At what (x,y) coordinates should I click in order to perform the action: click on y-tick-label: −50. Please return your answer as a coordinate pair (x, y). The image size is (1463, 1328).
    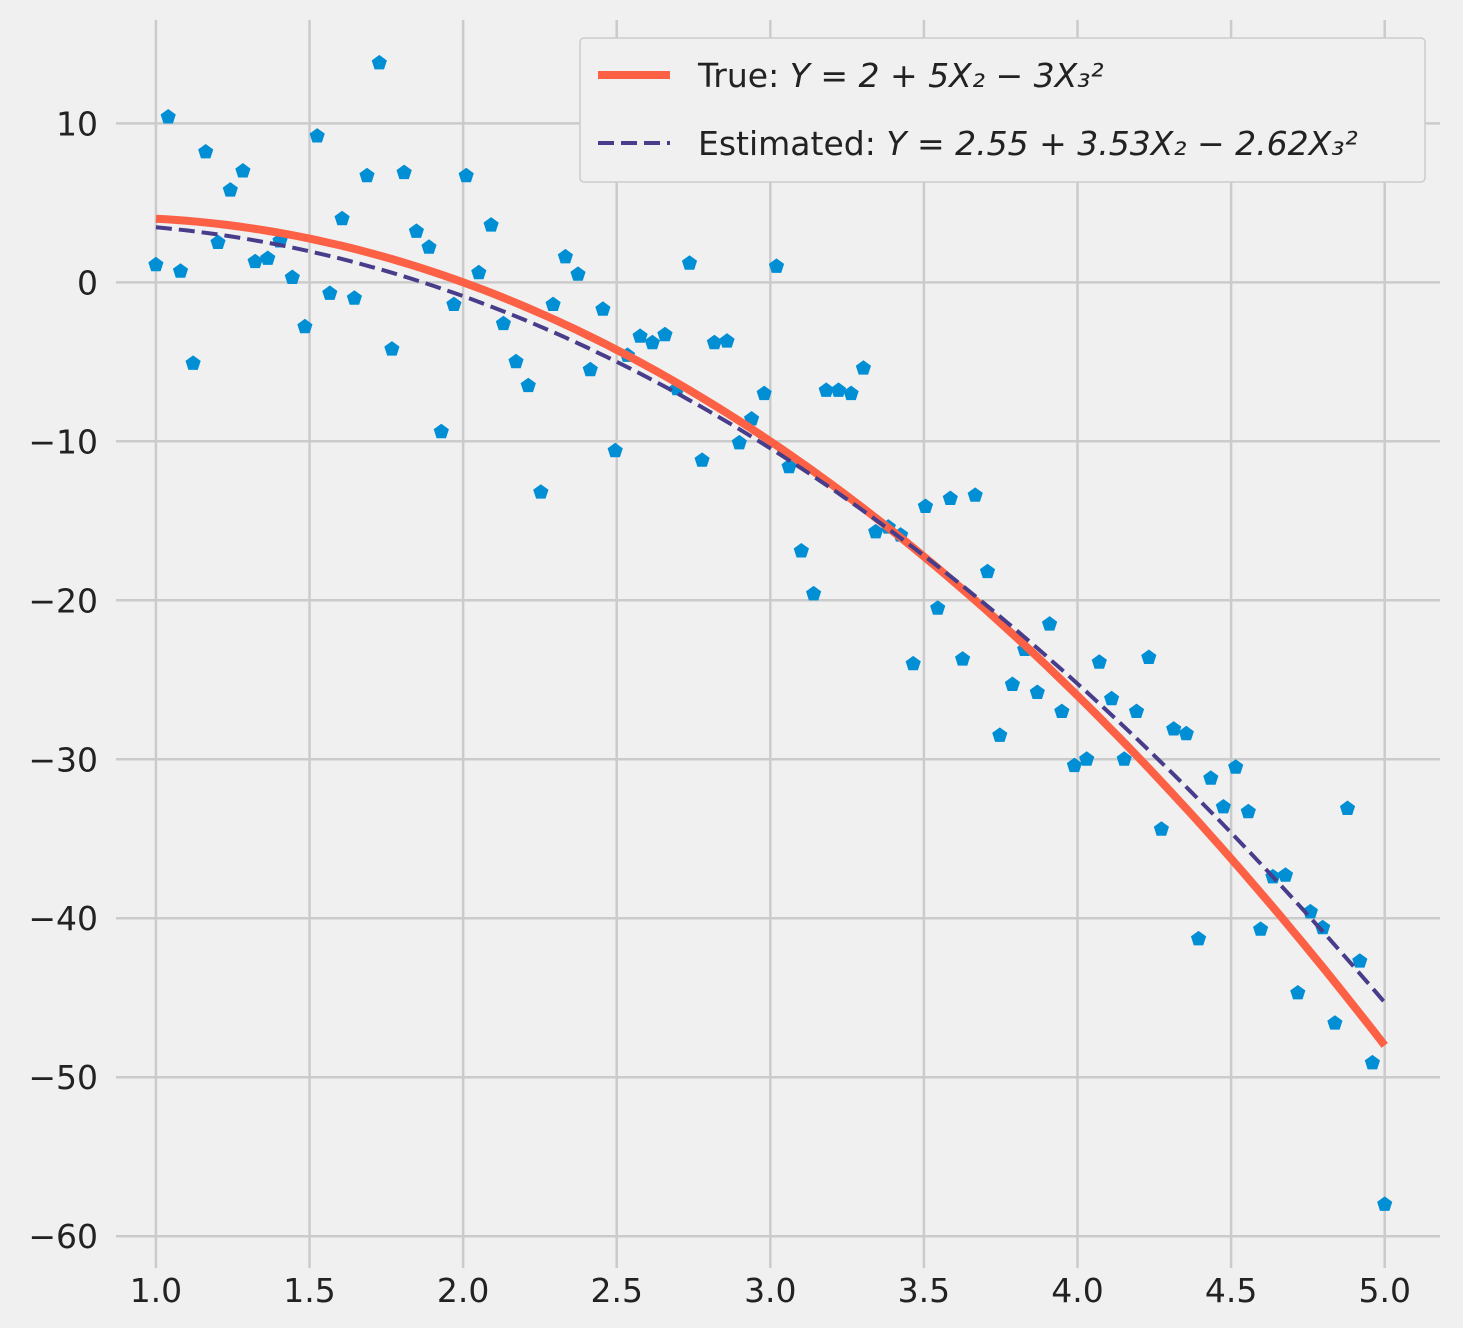
    Looking at the image, I should click on (63, 1077).